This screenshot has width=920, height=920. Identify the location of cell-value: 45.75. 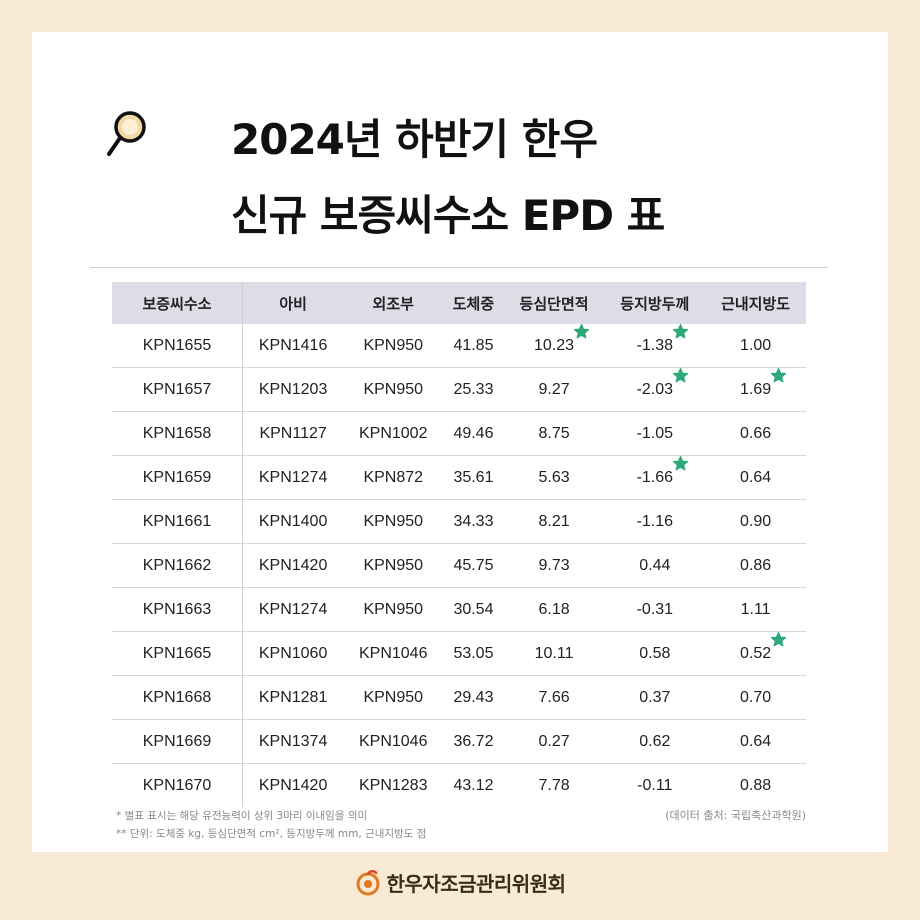
(473, 565).